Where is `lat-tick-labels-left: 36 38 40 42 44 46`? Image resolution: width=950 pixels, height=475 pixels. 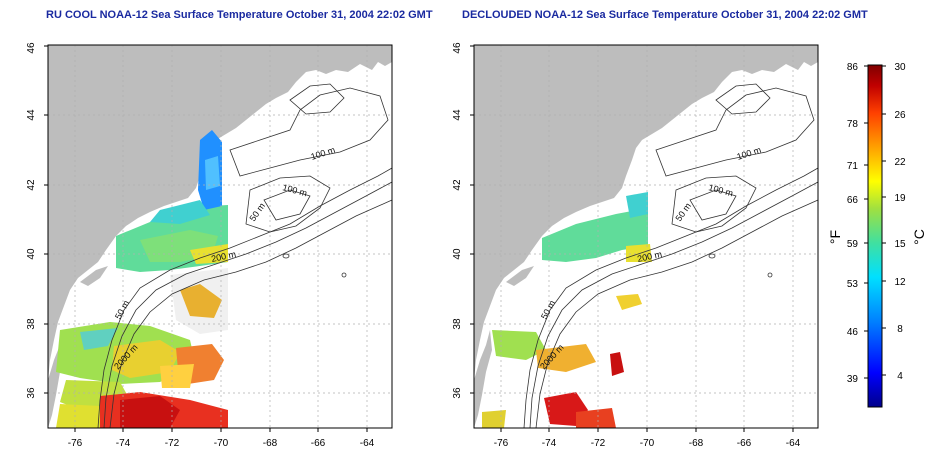 lat-tick-labels-left: 36 38 40 42 44 46 is located at coordinates (31, 220).